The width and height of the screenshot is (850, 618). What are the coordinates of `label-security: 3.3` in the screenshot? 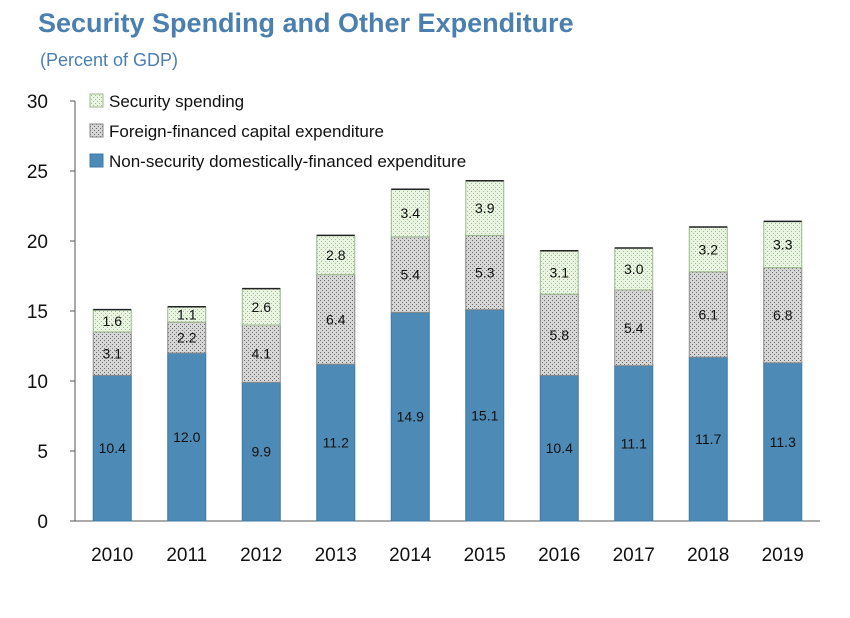 It's located at (783, 245).